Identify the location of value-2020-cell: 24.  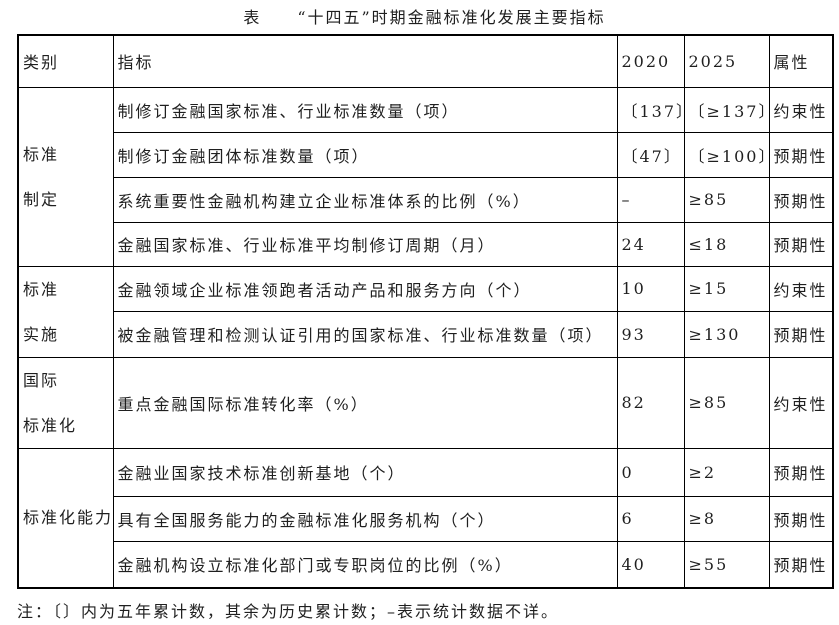
(650, 244).